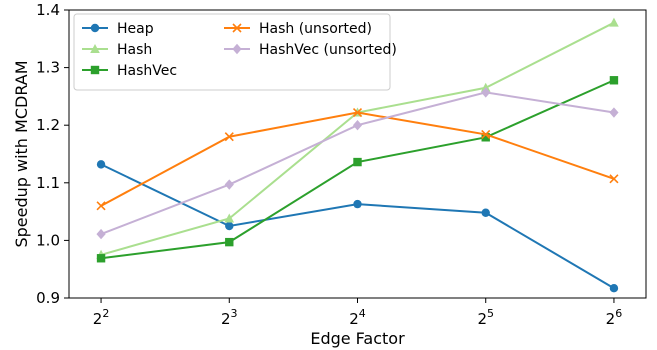 The height and width of the screenshot is (350, 657). What do you see at coordinates (485, 317) in the screenshot?
I see `x-tick-label-3: 25` at bounding box center [485, 317].